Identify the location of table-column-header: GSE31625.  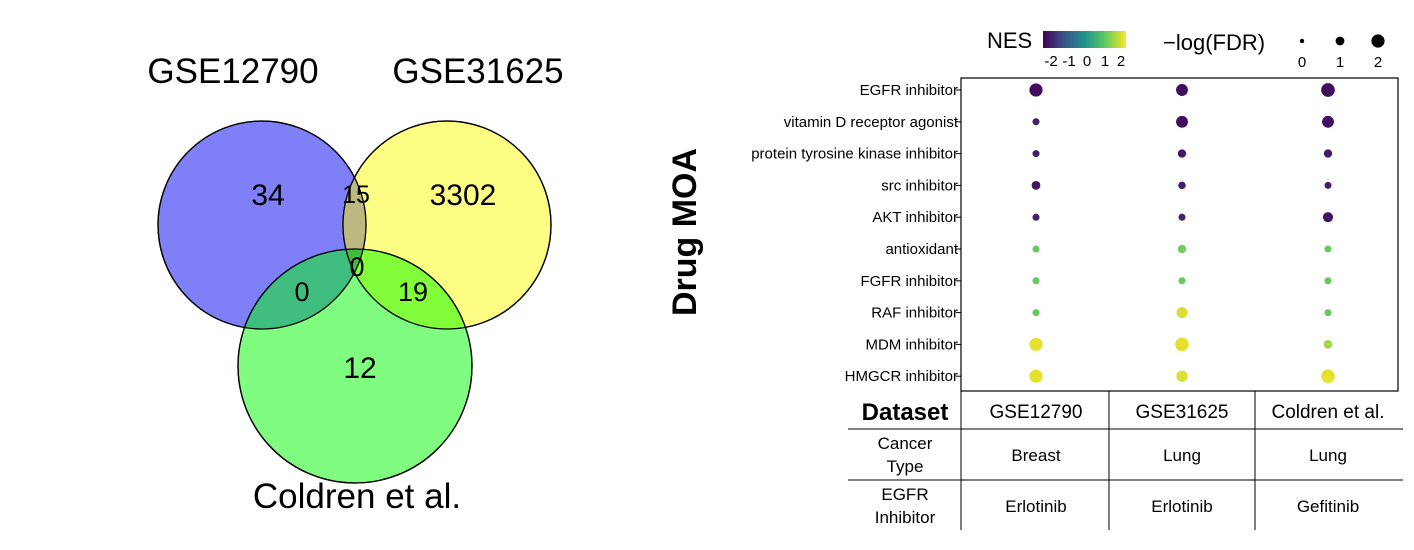
(1182, 412).